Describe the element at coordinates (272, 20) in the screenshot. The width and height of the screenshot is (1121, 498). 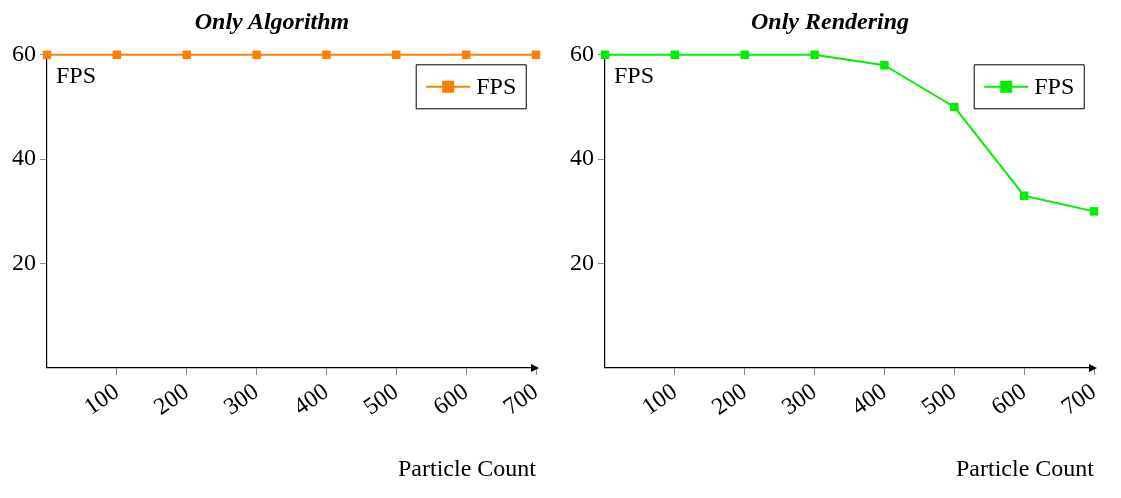
I see `chart-title: Only Algorithm` at that location.